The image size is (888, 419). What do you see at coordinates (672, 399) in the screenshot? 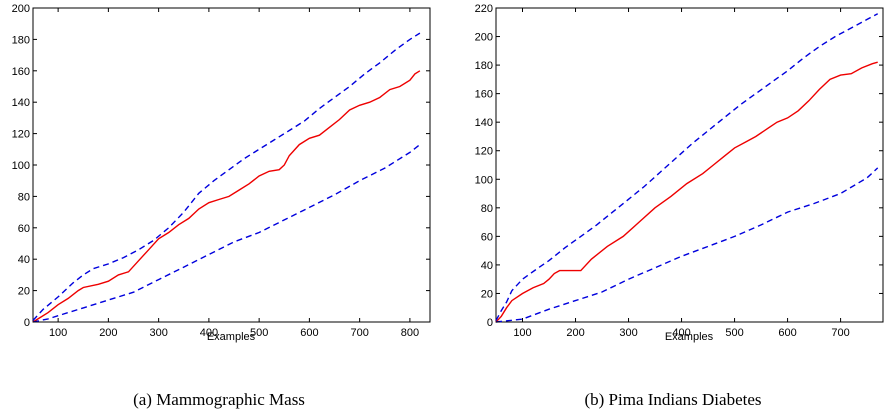
I see `chart-caption: (b) Pima Indians Diabetes` at bounding box center [672, 399].